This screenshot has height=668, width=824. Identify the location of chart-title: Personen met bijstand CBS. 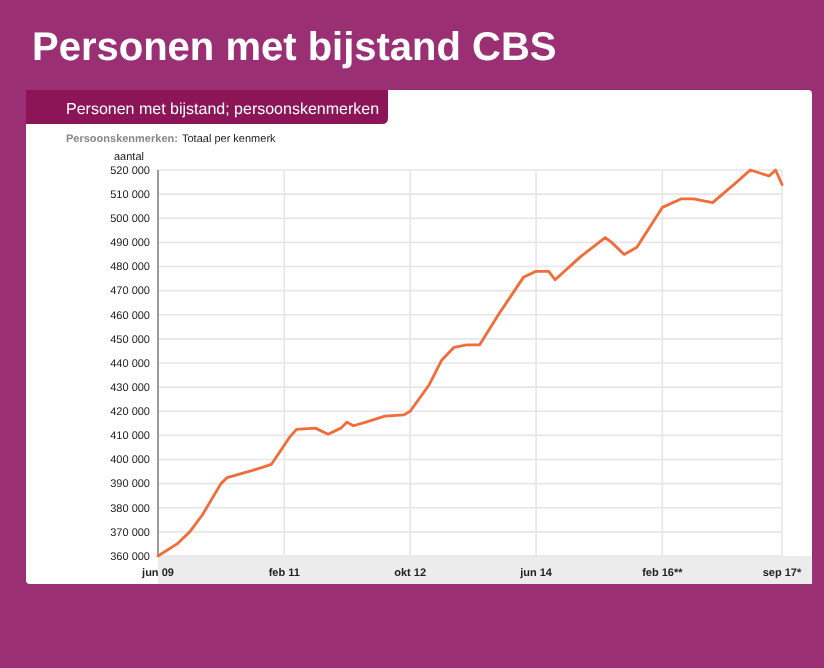
(294, 48).